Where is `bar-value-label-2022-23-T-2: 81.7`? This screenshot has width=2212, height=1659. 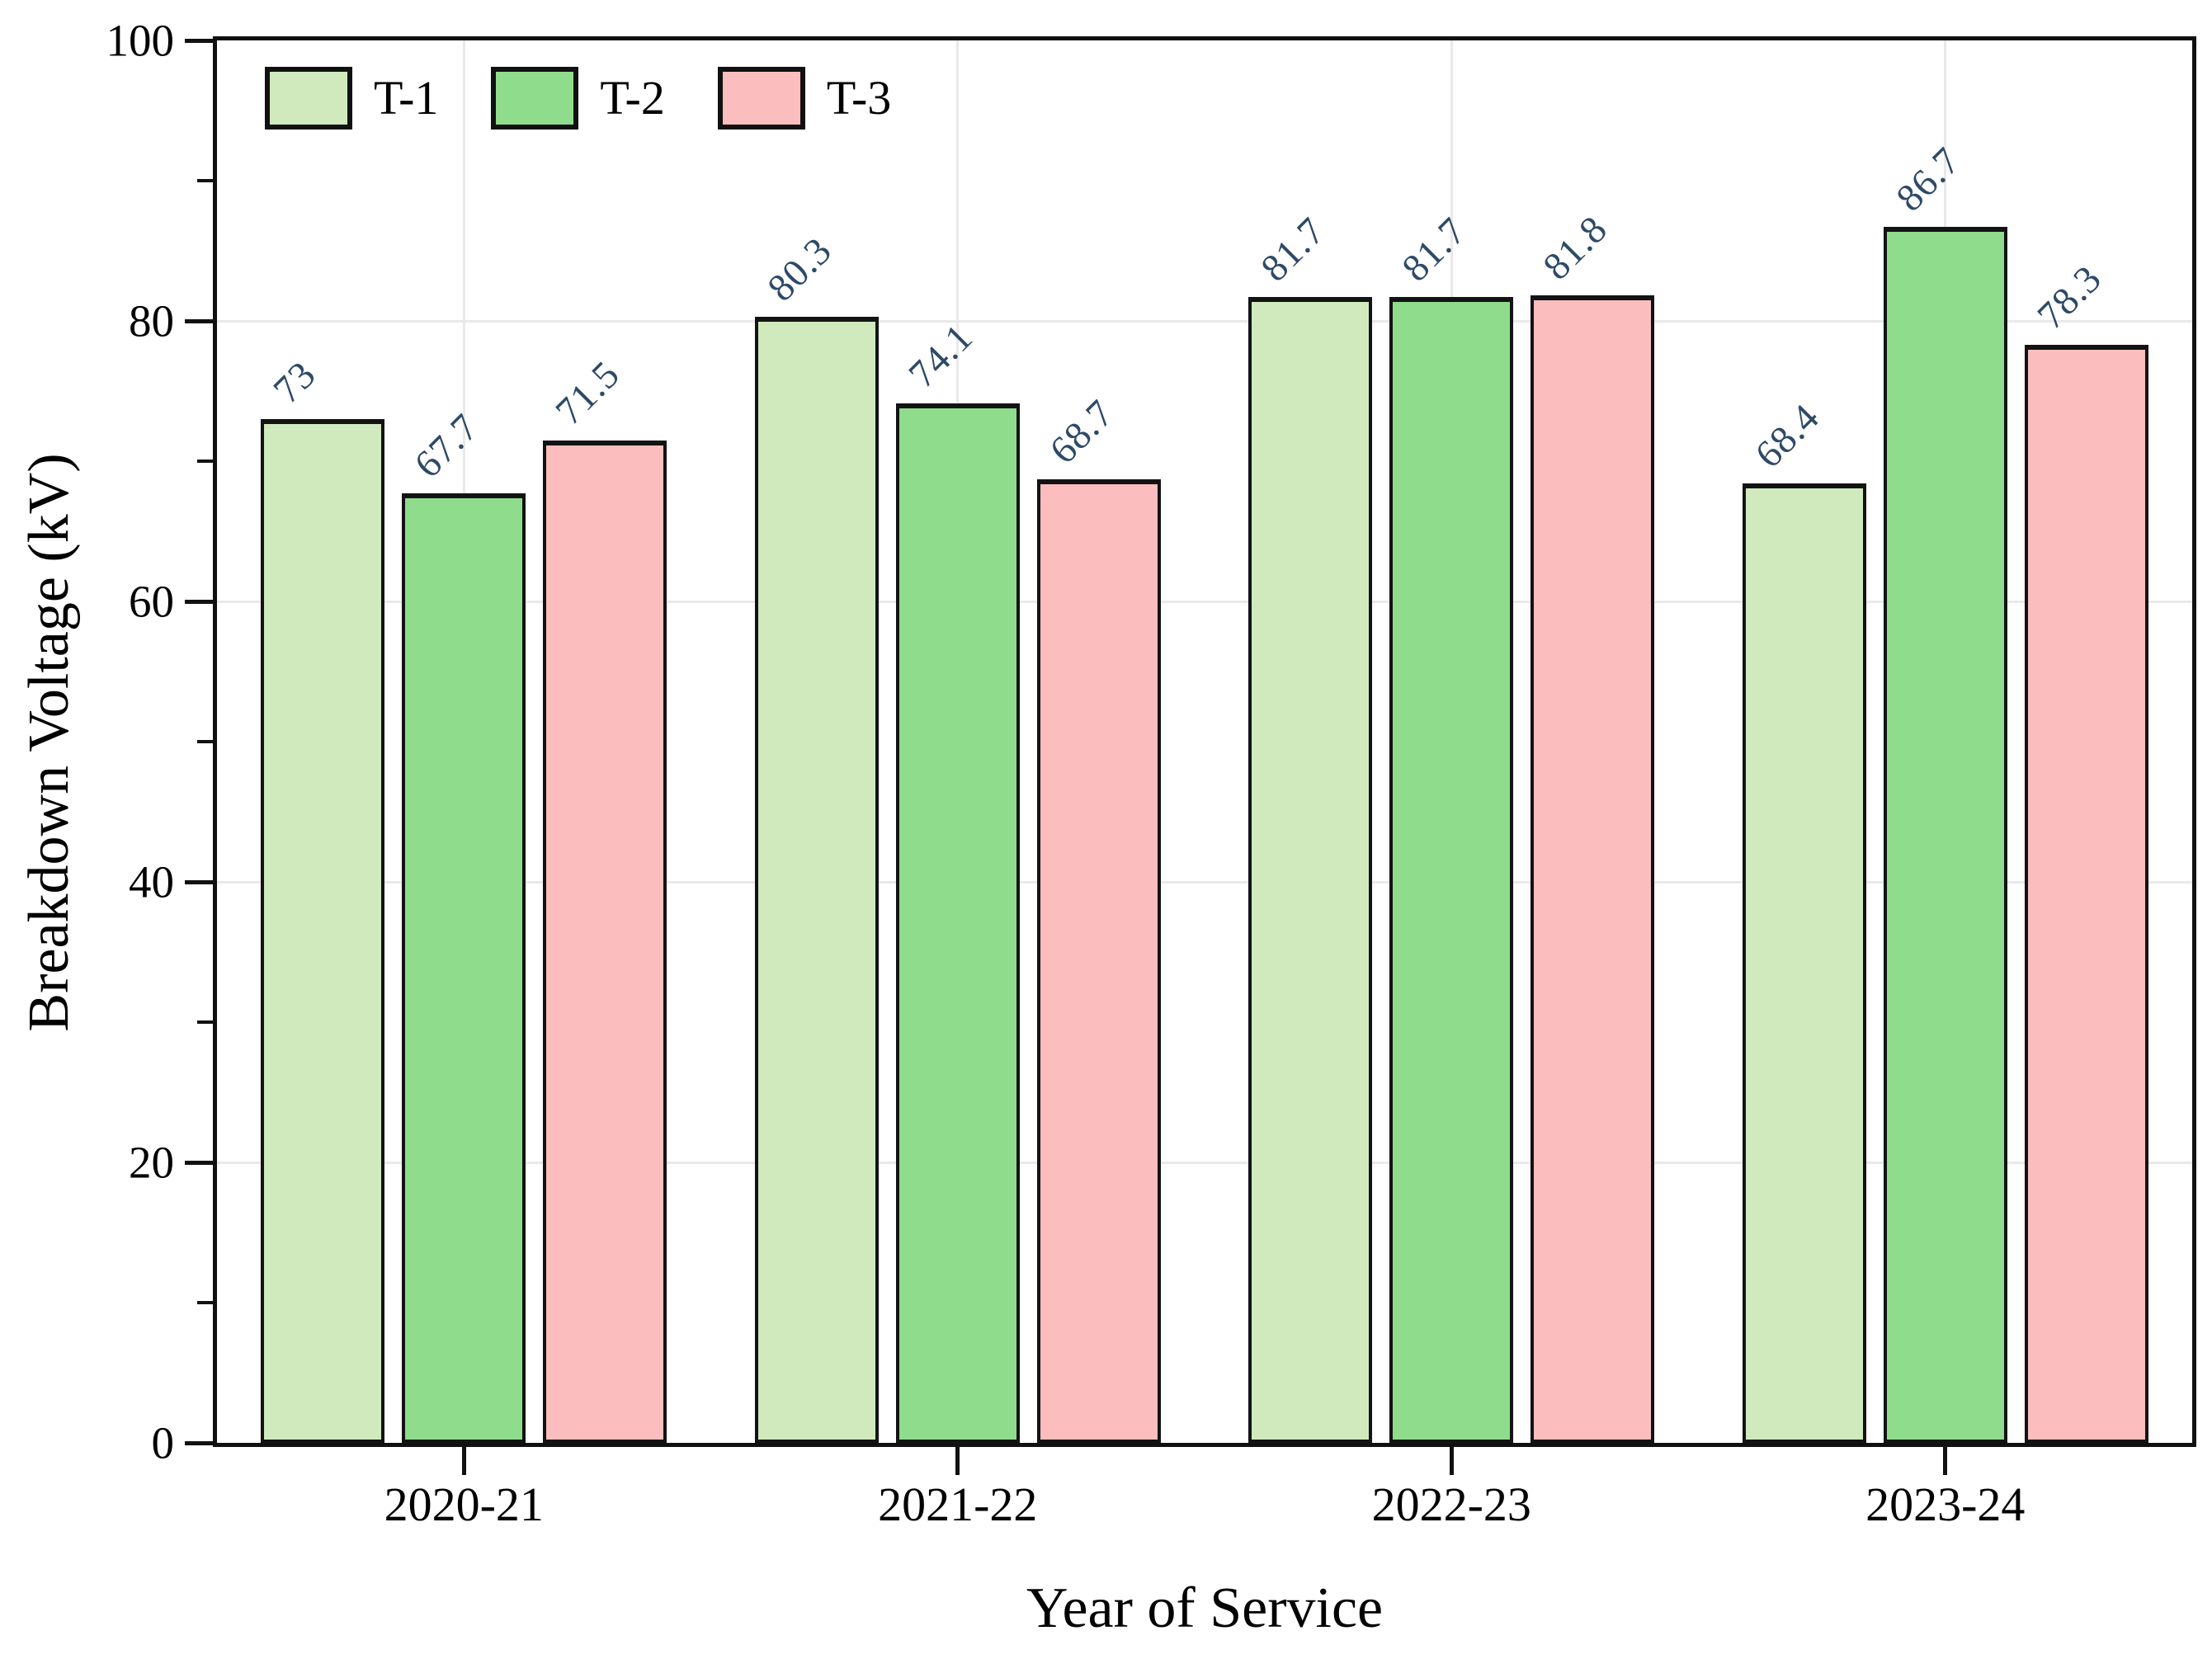
bar-value-label-2022-23-T-2: 81.7 is located at coordinates (1434, 250).